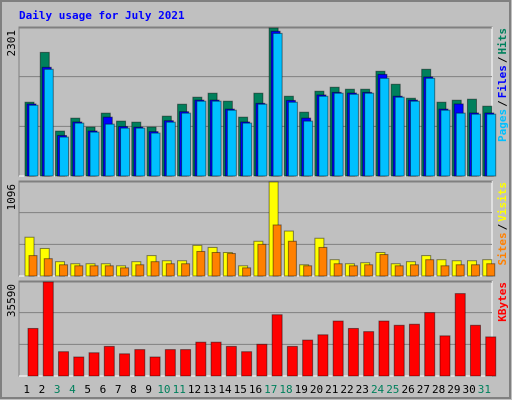 The image size is (512, 400). I want to click on x-tick-label: 16, so click(255, 389).